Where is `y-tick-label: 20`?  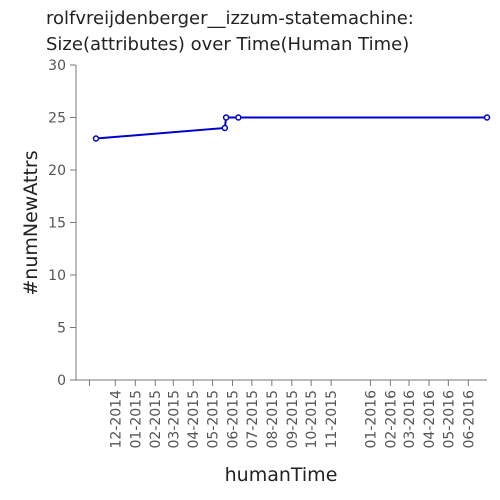 y-tick-label: 20 is located at coordinates (57, 171).